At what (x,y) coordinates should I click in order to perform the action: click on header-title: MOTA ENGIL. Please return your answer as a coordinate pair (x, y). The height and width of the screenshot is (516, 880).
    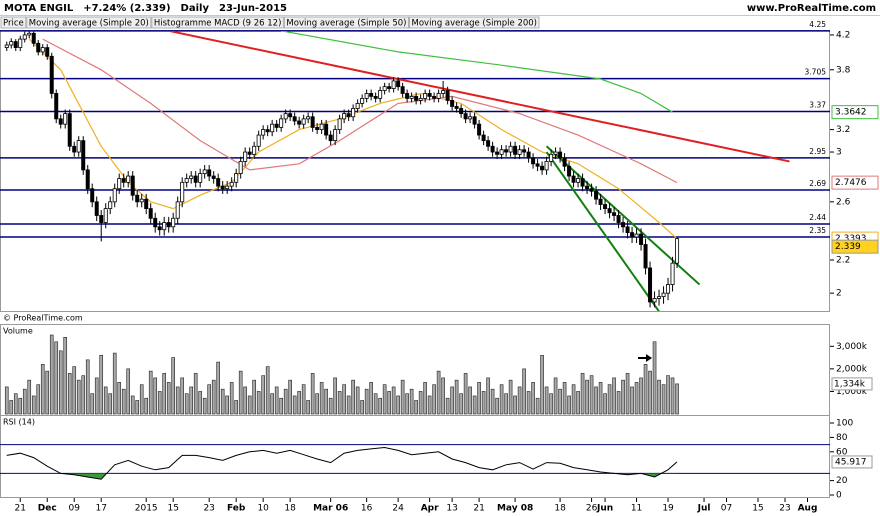
    Looking at the image, I should click on (39, 8).